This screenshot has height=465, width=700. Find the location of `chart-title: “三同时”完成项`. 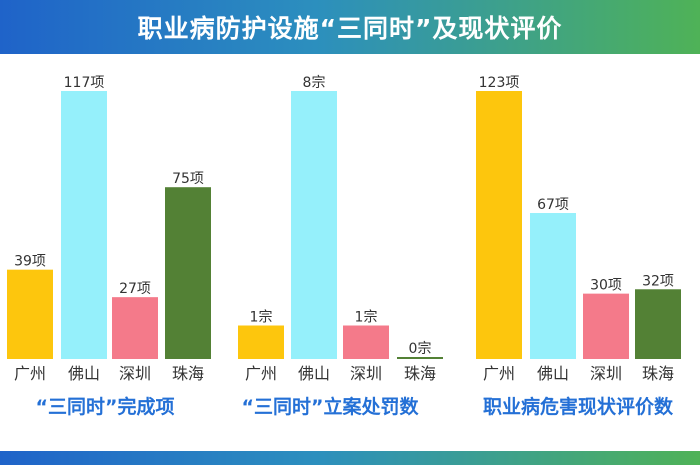

chart-title: “三同时”完成项 is located at coordinates (105, 406).